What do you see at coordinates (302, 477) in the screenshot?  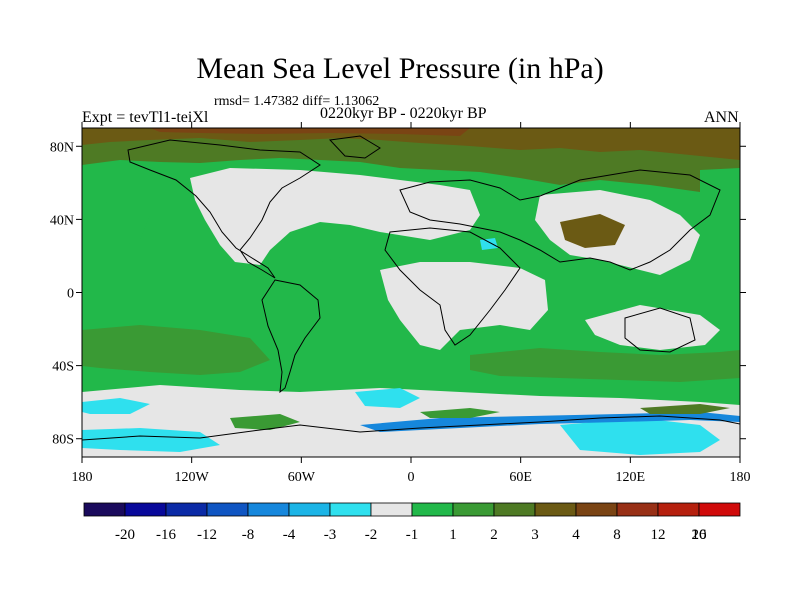 I see `lon-tick-label: 60W` at bounding box center [302, 477].